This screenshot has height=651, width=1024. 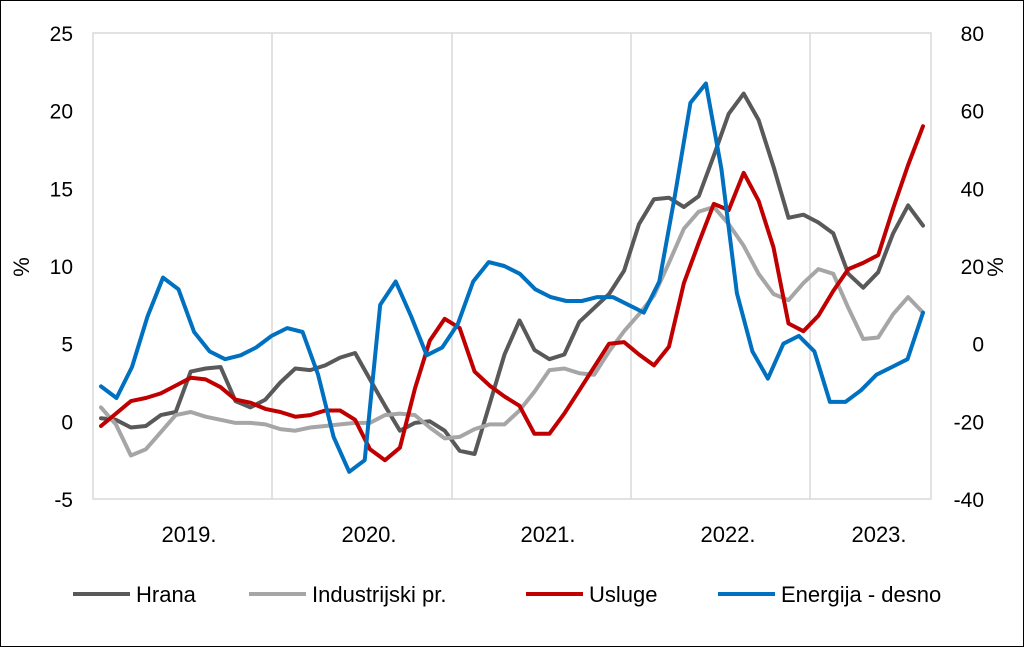 What do you see at coordinates (972, 112) in the screenshot?
I see `right-tick-label: 60` at bounding box center [972, 112].